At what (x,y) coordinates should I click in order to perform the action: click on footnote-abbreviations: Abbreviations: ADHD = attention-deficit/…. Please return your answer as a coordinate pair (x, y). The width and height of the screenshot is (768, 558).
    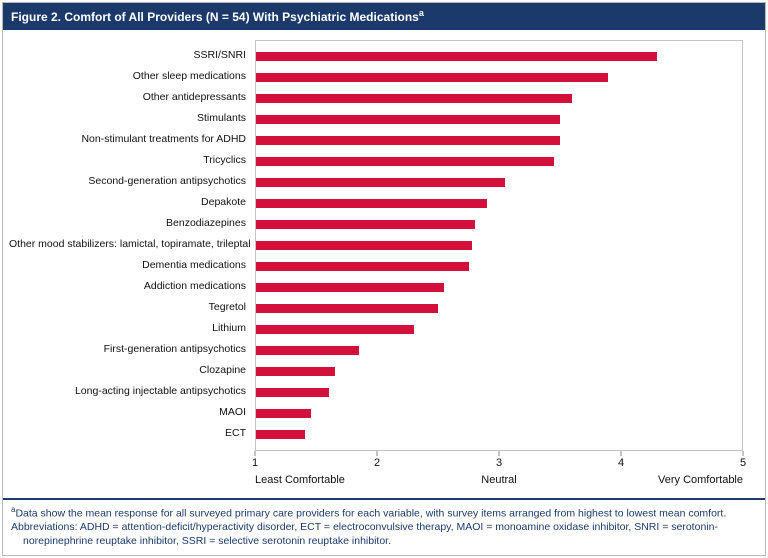
    Looking at the image, I should click on (364, 534).